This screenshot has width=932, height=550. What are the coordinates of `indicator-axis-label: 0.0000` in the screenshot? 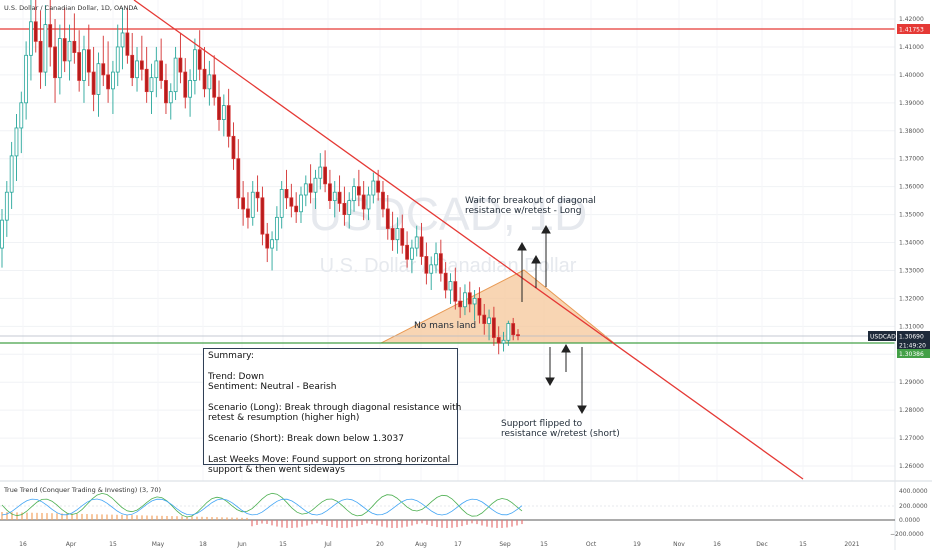 It's located at (909, 520).